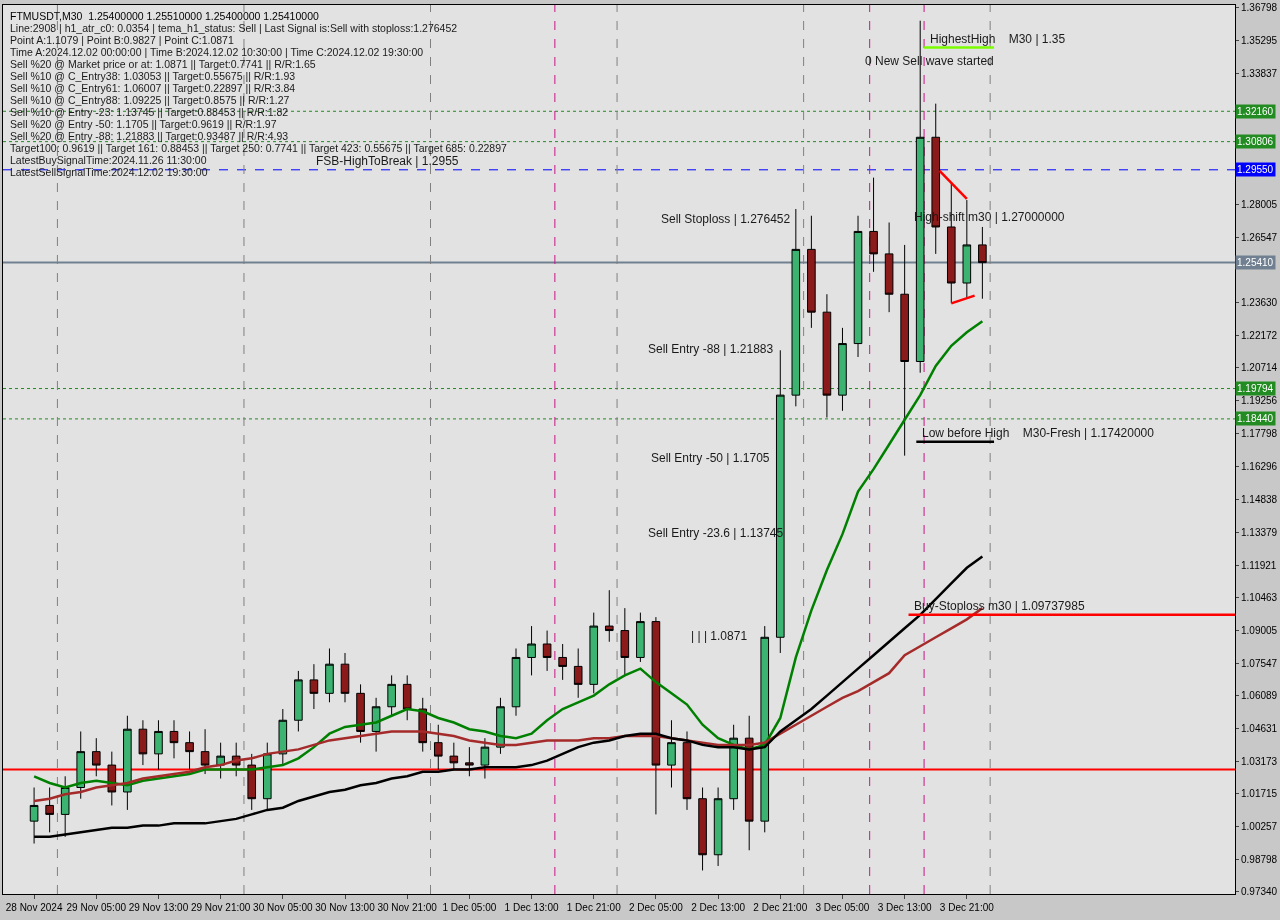 The width and height of the screenshot is (1280, 920). Describe the element at coordinates (719, 636) in the screenshot. I see `annotation: | | | 1.0871` at that location.